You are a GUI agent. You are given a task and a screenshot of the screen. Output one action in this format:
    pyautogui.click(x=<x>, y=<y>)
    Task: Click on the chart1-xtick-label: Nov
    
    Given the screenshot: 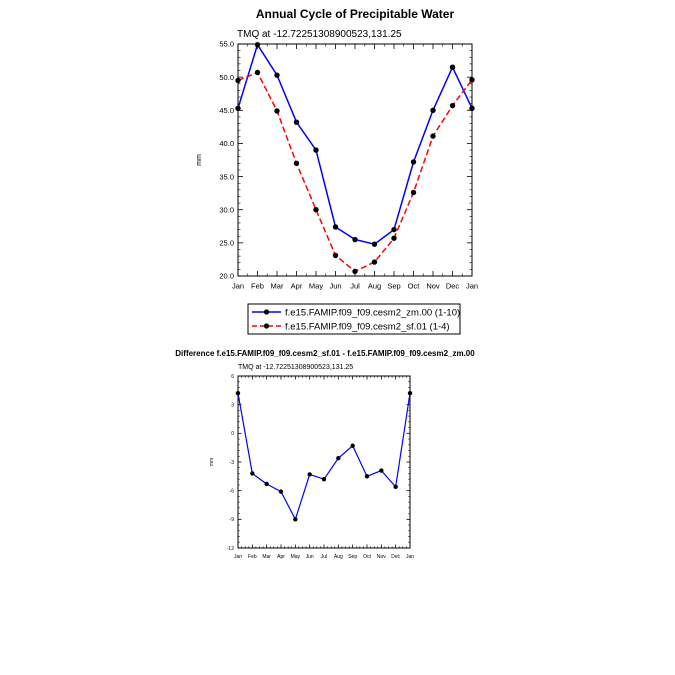 What is the action you would take?
    pyautogui.click(x=433, y=286)
    